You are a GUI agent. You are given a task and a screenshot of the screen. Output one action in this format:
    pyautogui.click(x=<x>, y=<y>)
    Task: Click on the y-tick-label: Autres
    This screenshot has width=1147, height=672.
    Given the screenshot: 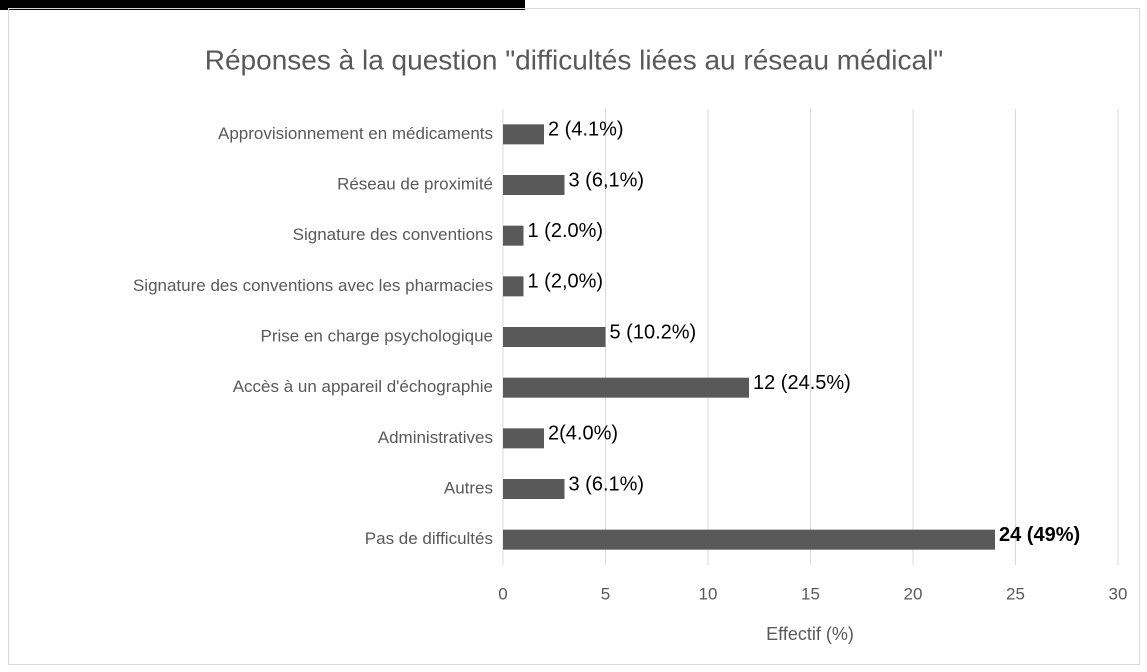 What is the action you would take?
    pyautogui.click(x=468, y=487)
    